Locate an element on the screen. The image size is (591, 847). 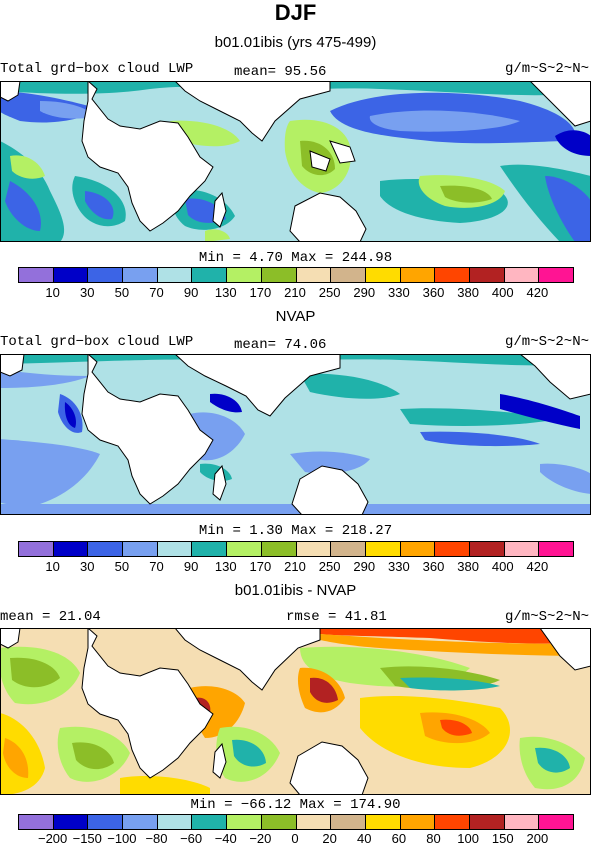
colorbar-tick-label: −80 is located at coordinates (156, 838).